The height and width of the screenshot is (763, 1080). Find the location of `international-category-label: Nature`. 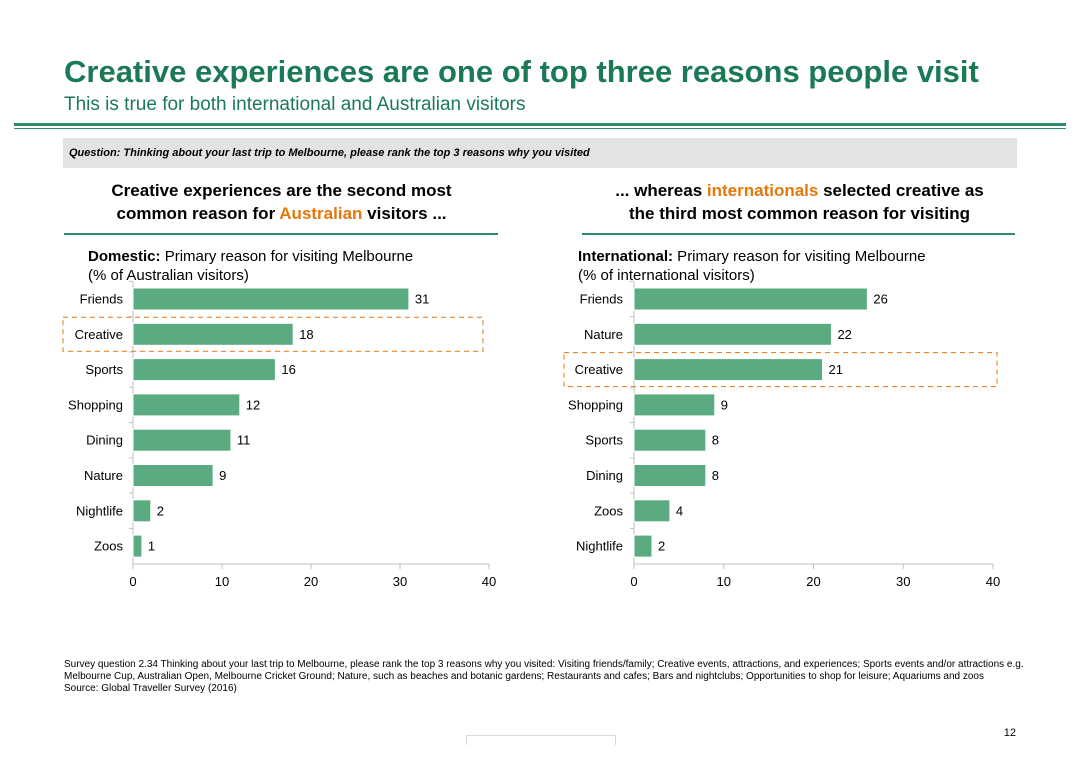

international-category-label: Nature is located at coordinates (603, 334).